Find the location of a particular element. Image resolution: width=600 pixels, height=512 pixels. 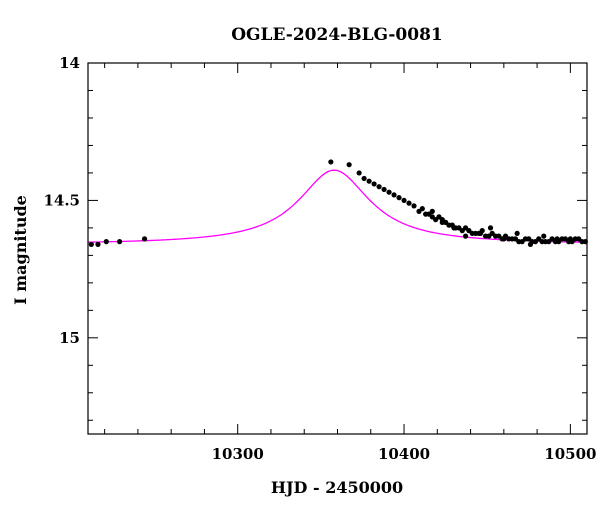

data-points is located at coordinates (338, 203).